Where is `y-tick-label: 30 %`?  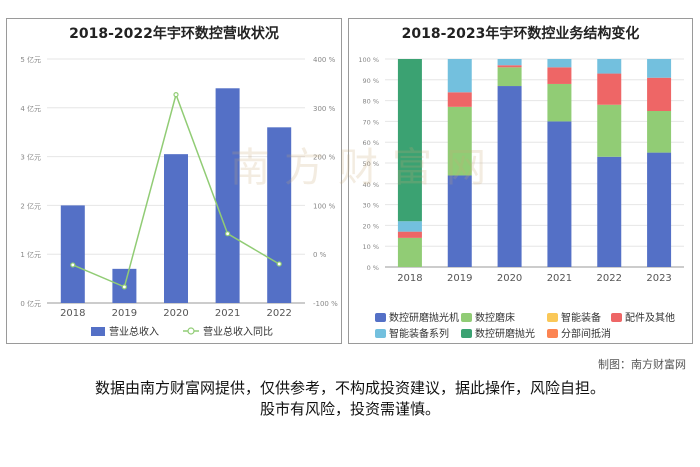 y-tick-label: 30 % is located at coordinates (370, 206).